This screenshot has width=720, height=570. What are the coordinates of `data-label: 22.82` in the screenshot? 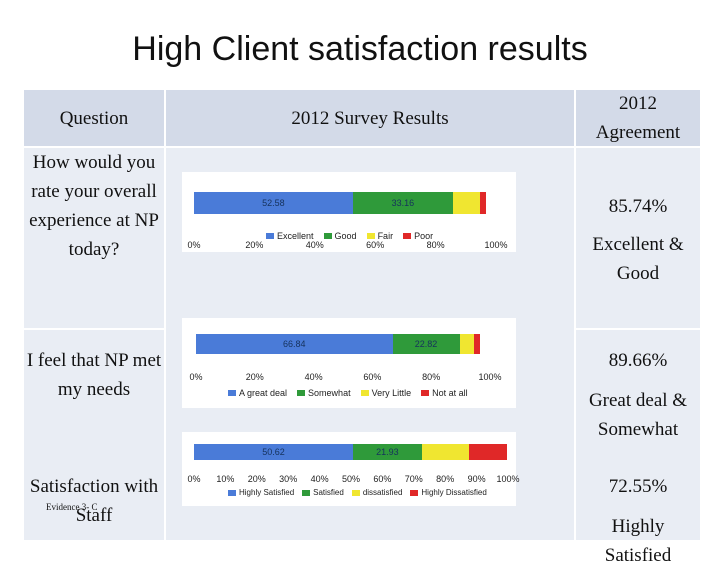 It's located at (426, 344).